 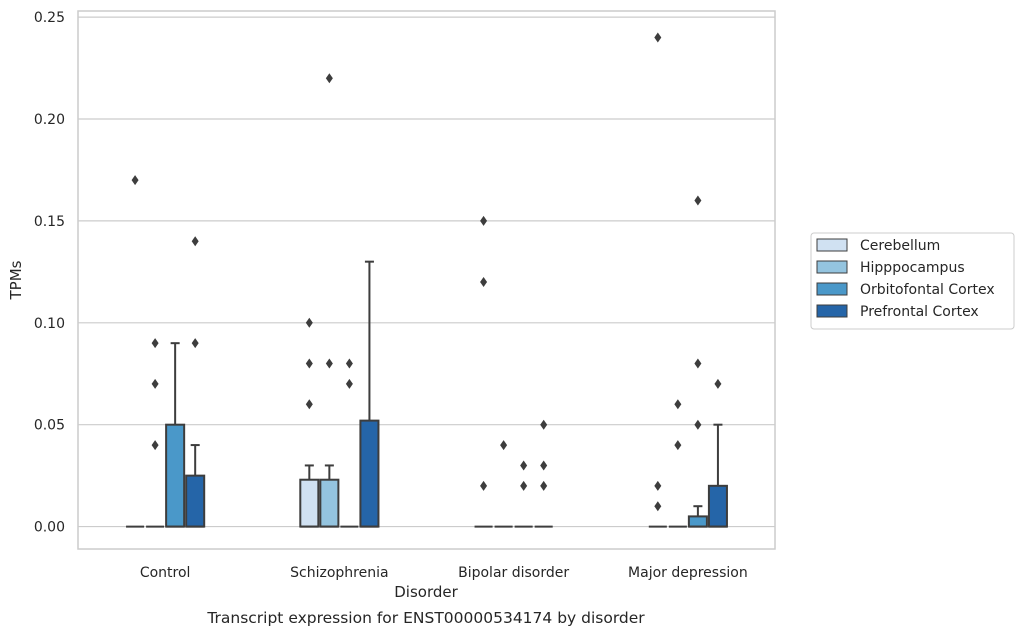 What do you see at coordinates (919, 312) in the screenshot?
I see `legend-label: Prefrontal Cortex` at bounding box center [919, 312].